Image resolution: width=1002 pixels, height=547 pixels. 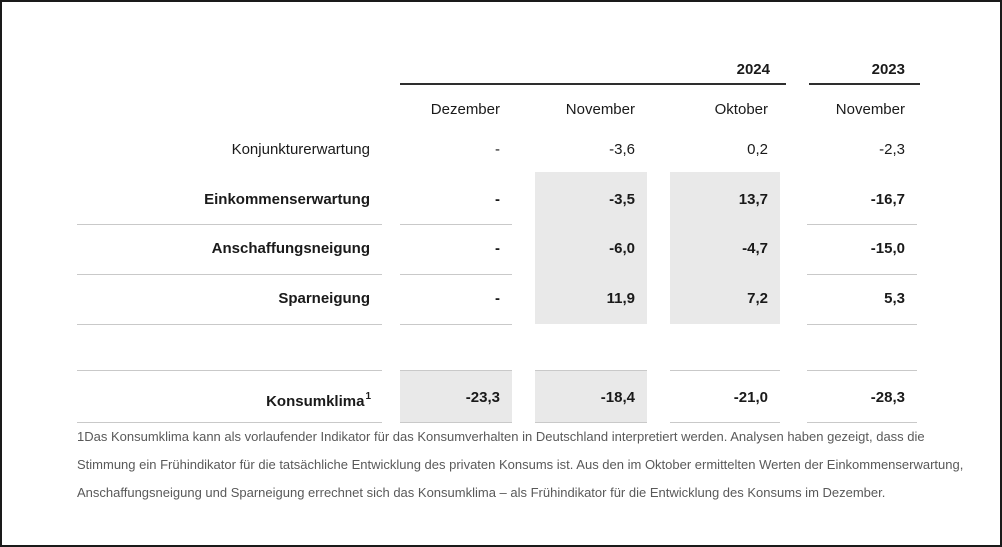 I want to click on value-anschaffungsneigung-dezember: -, so click(x=497, y=248).